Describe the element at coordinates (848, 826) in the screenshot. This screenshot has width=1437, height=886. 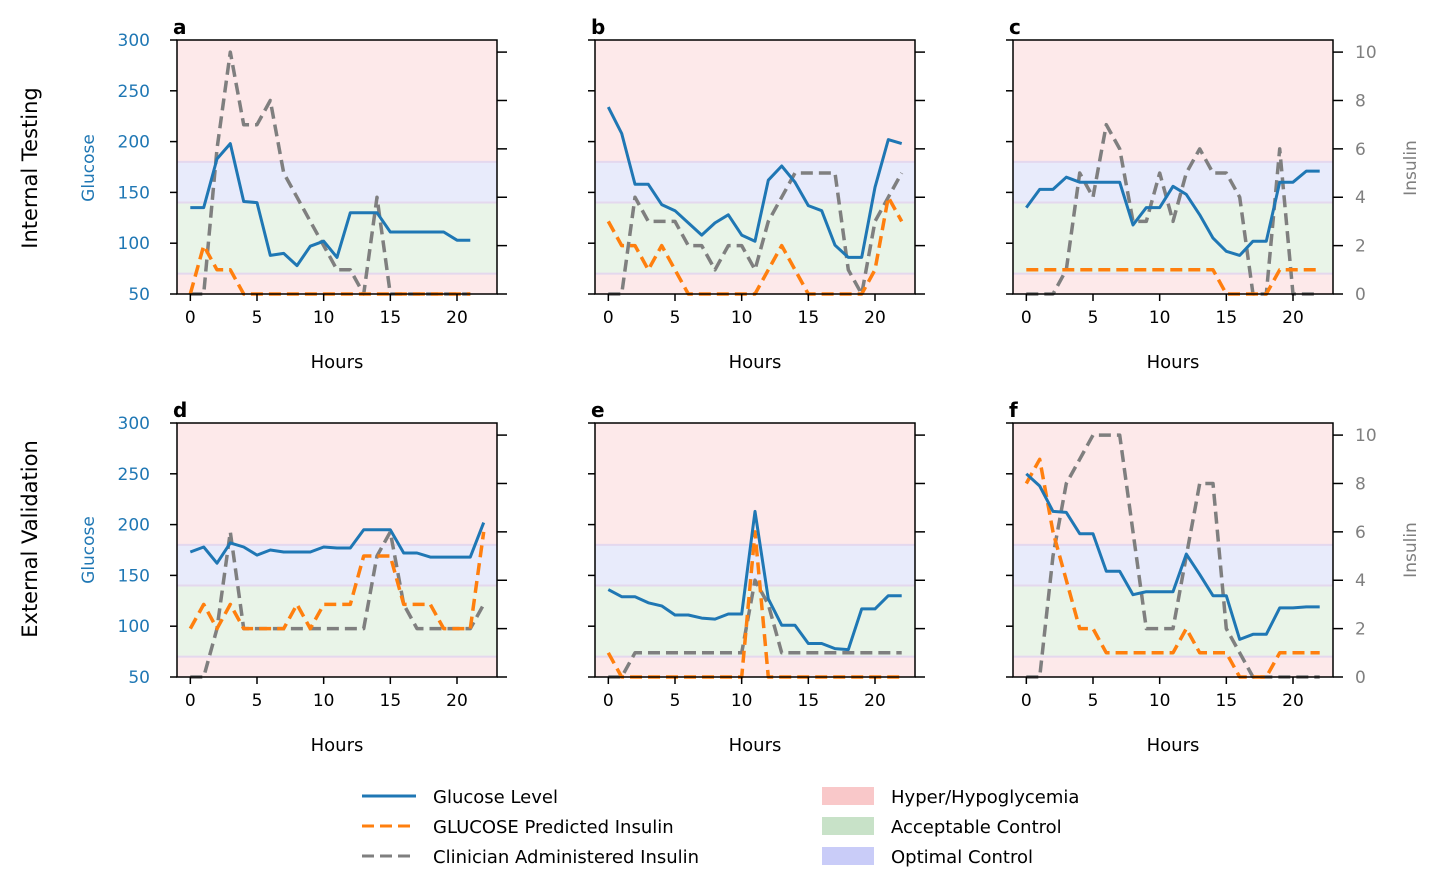
I see `legend-acceptable-swatch` at that location.